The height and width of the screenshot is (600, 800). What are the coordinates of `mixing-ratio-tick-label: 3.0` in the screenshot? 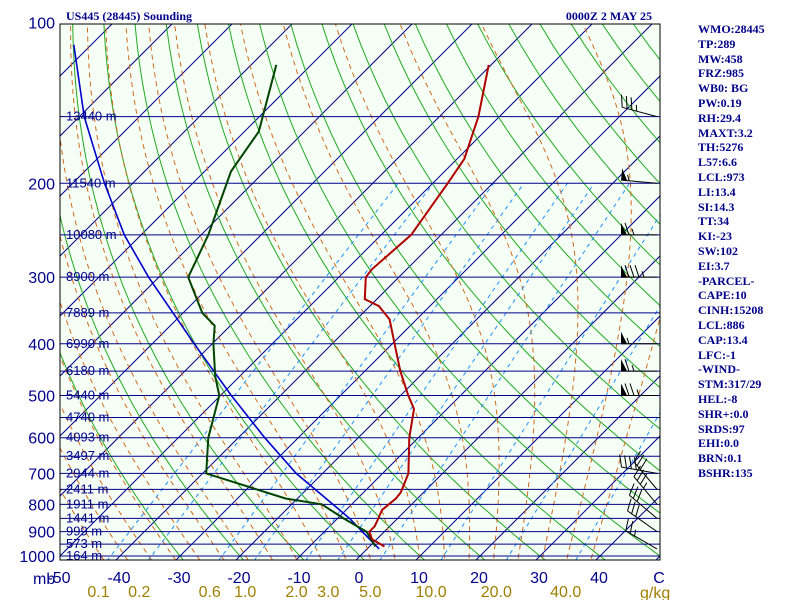 It's located at (328, 592).